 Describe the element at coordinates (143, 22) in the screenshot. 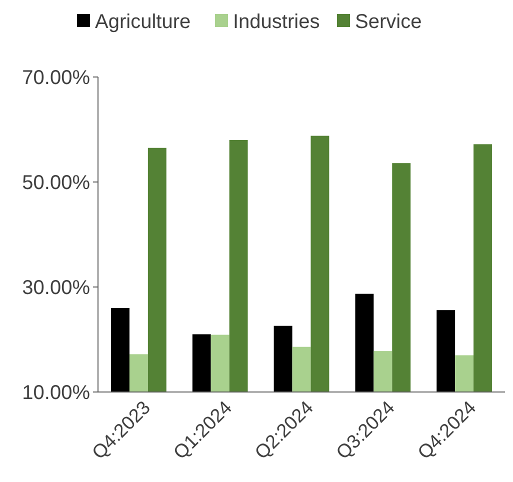

I see `legend-label: Agriculture` at that location.